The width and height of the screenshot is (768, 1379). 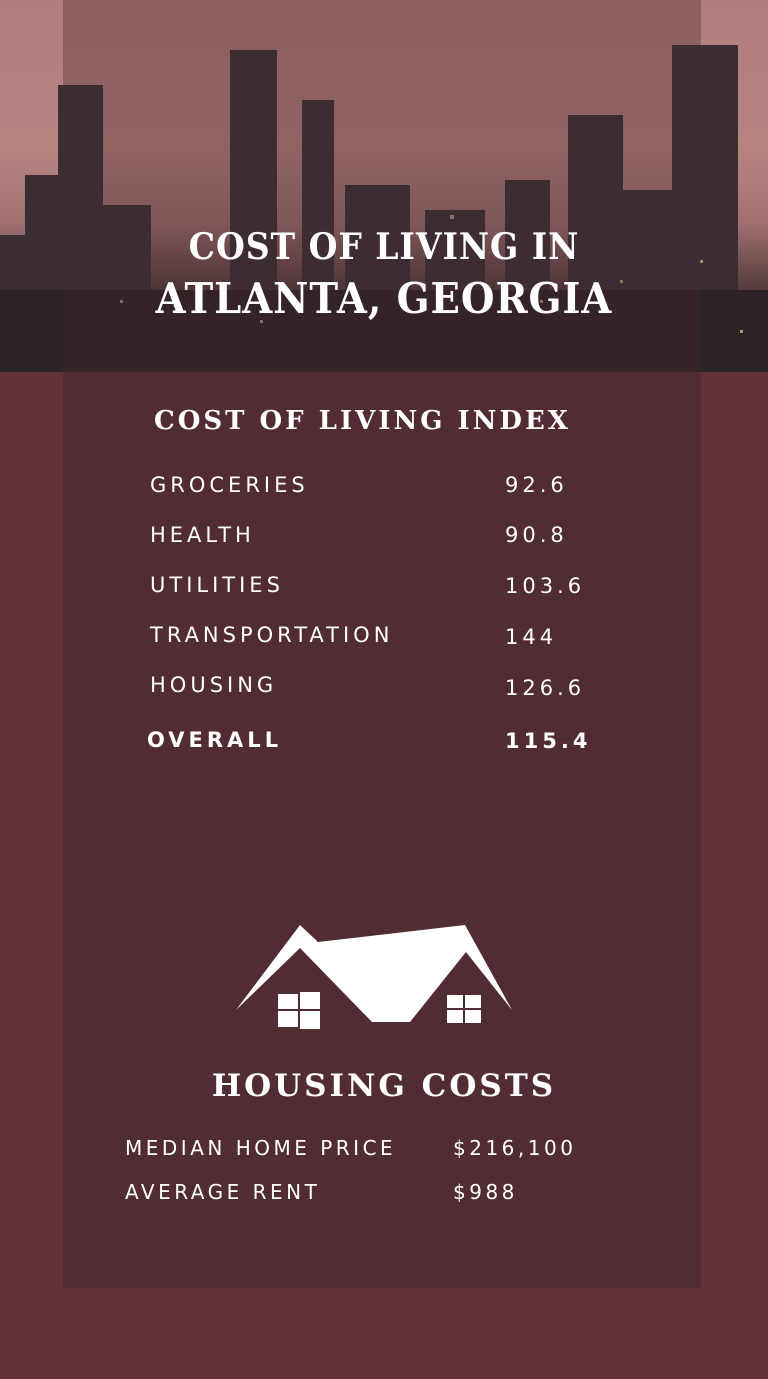 What do you see at coordinates (217, 585) in the screenshot?
I see `index-label-utilities: UTILITIES` at bounding box center [217, 585].